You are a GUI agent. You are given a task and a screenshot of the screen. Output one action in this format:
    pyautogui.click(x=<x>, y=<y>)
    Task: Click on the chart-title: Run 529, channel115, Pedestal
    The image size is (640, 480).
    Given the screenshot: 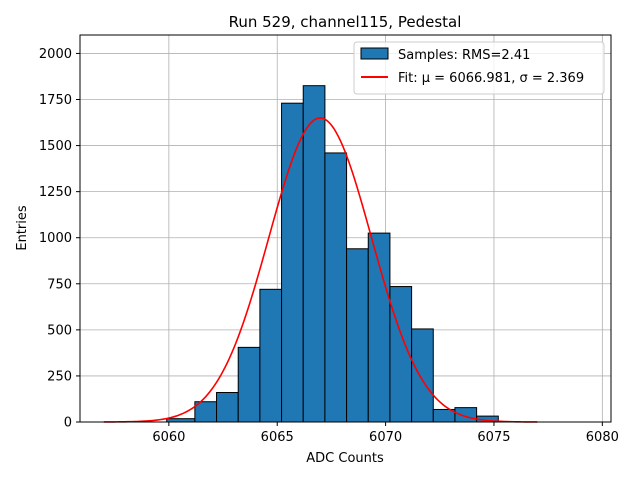 What is the action you would take?
    pyautogui.click(x=345, y=22)
    